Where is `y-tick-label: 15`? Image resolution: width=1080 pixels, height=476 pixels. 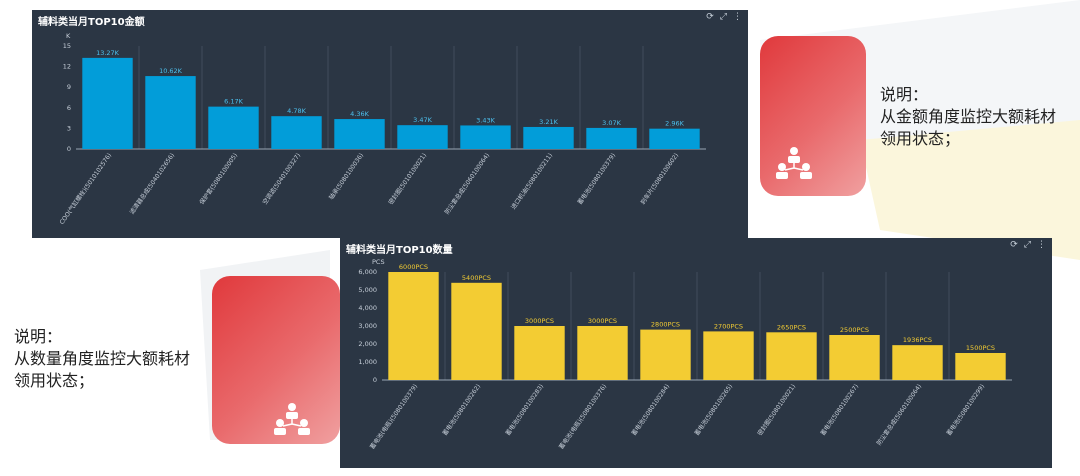 y-tick-label: 15 is located at coordinates (67, 46).